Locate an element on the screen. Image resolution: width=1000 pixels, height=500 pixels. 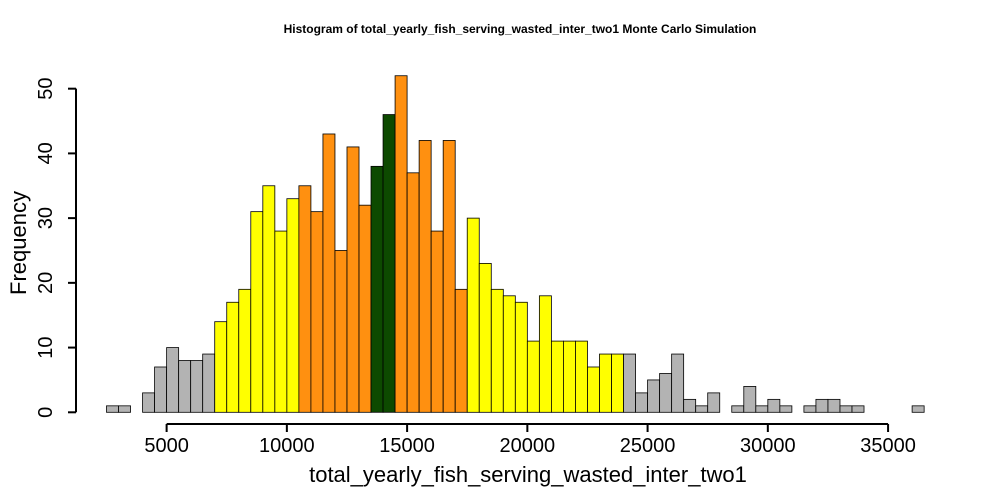
y-tick-label: 0 is located at coordinates (46, 412).